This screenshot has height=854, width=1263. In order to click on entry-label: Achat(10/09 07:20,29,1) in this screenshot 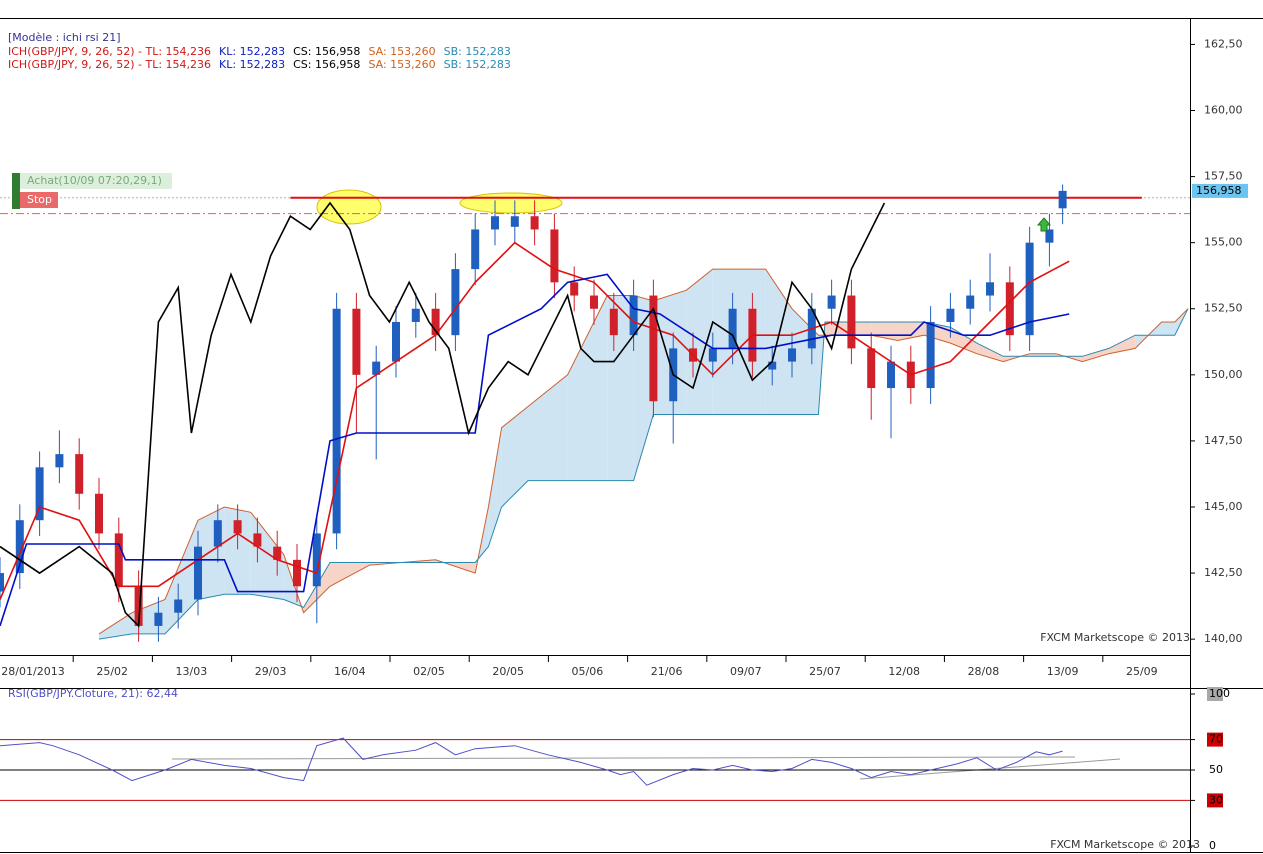, I will do `click(94, 180)`.